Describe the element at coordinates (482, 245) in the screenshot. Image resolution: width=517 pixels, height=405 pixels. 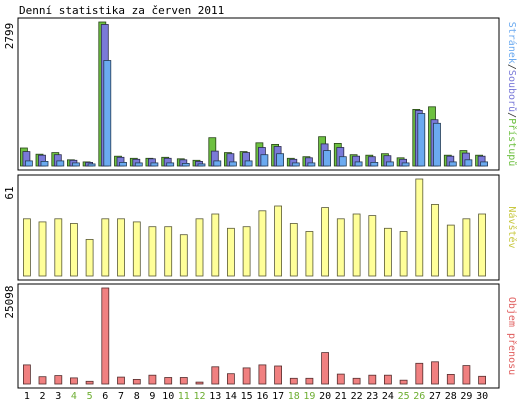
I see `bar-visits-návštěv-day-30` at that location.